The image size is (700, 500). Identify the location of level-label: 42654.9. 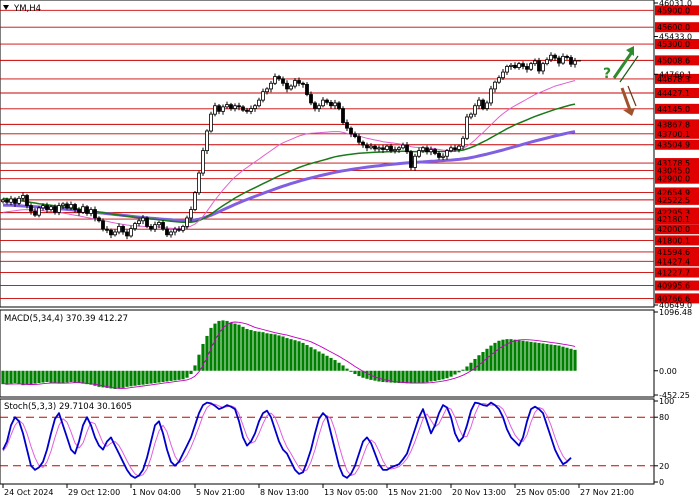
(673, 192).